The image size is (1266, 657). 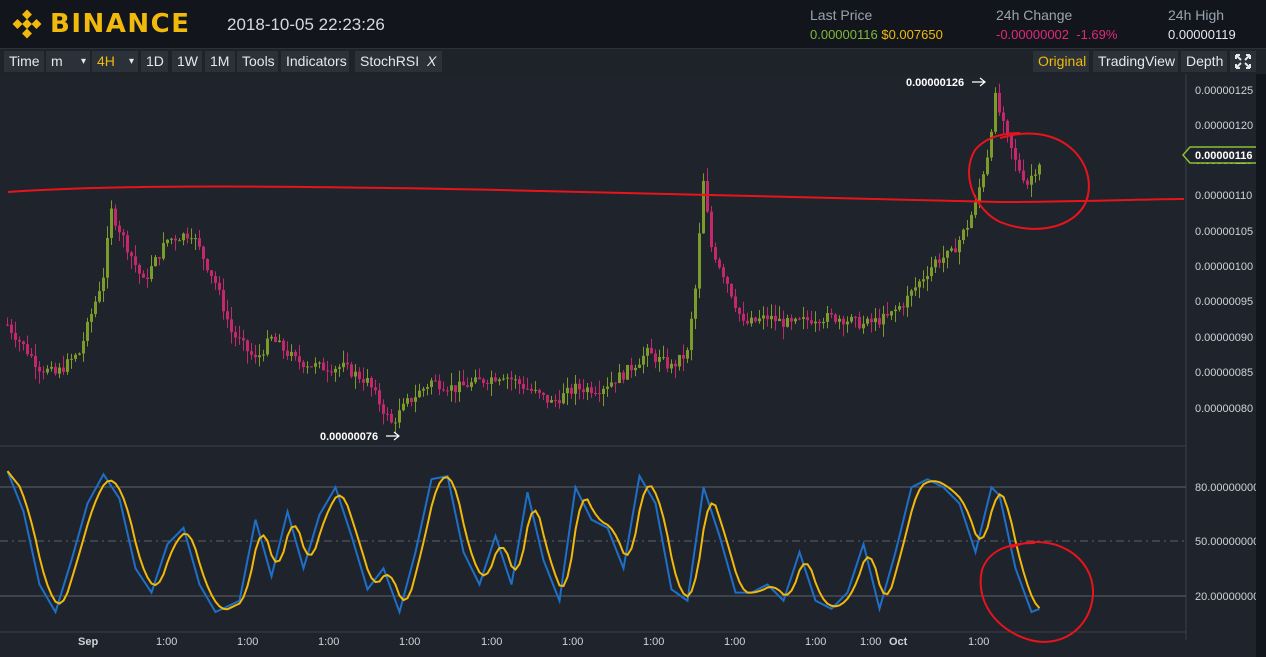 What do you see at coordinates (1029, 181) in the screenshot?
I see `price-circle-annotation` at bounding box center [1029, 181].